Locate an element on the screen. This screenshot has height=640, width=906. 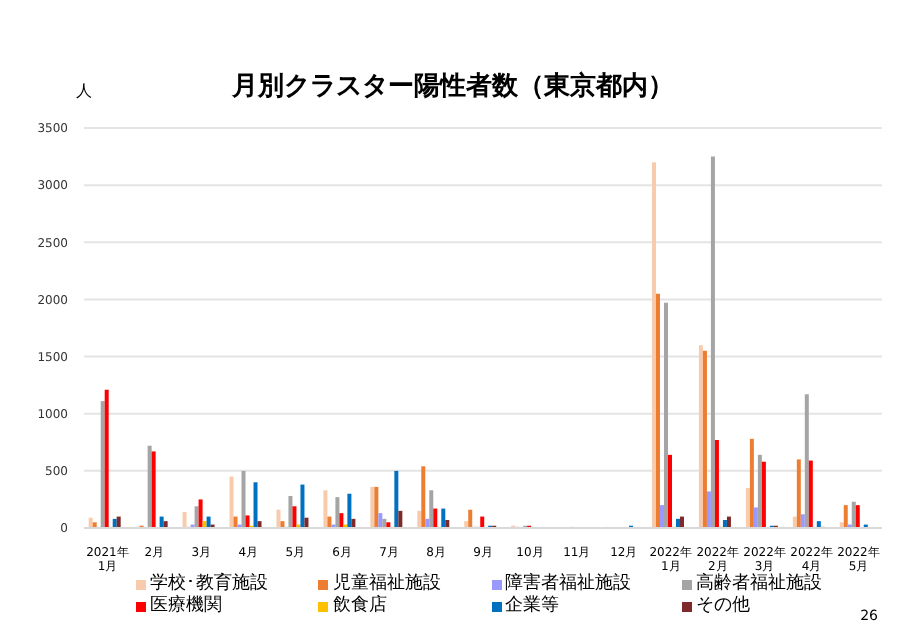
legend-label: 児童福祉施設 is located at coordinates (386, 584).